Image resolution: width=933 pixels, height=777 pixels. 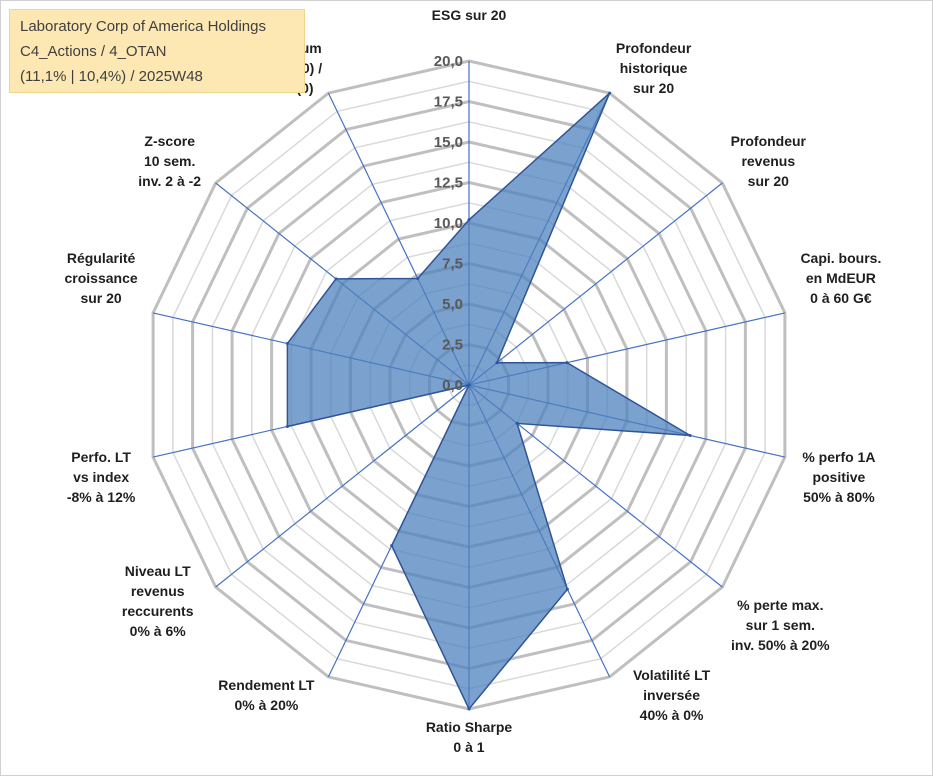 What do you see at coordinates (452, 385) in the screenshot?
I see `tick-label: 0,0` at bounding box center [452, 385].